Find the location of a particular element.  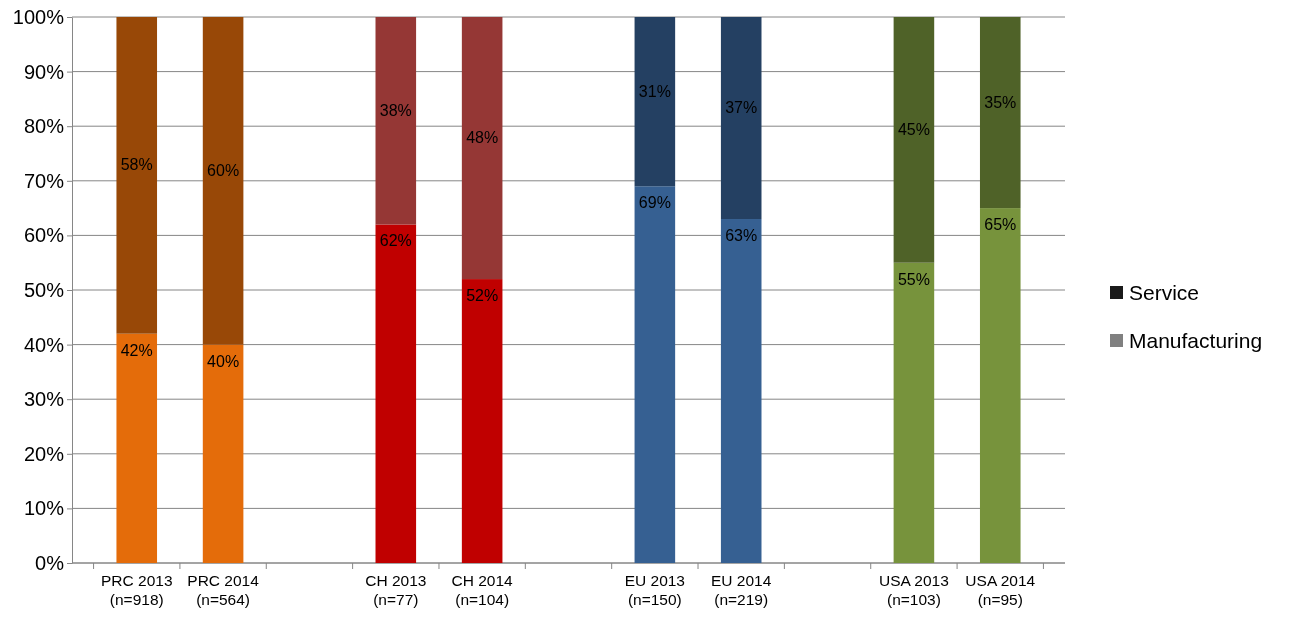

data-label: 65% is located at coordinates (1000, 225).